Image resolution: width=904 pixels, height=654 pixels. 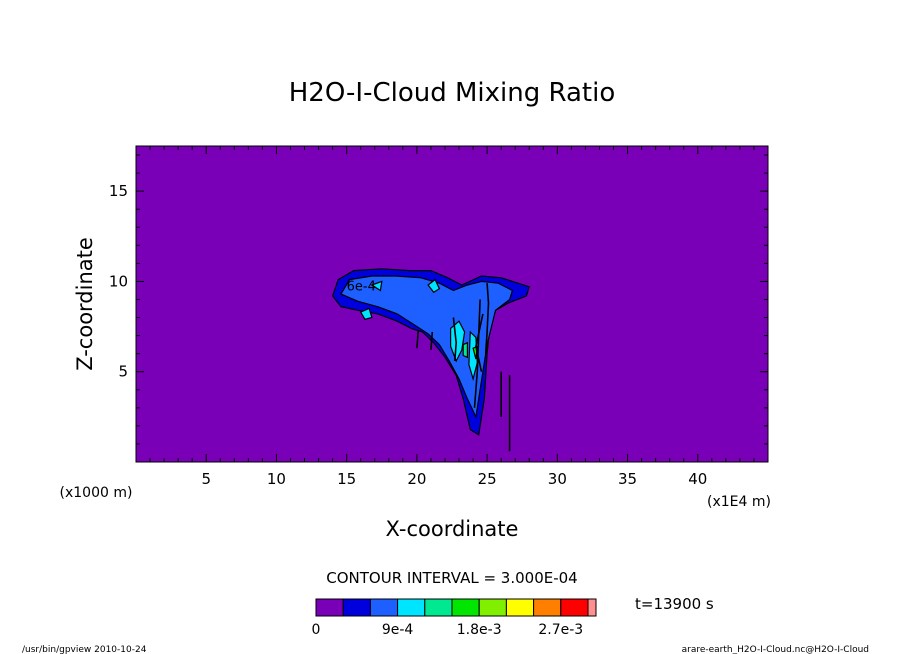 What do you see at coordinates (479, 630) in the screenshot?
I see `colorbar-tick-label: 1.8e-3` at bounding box center [479, 630].